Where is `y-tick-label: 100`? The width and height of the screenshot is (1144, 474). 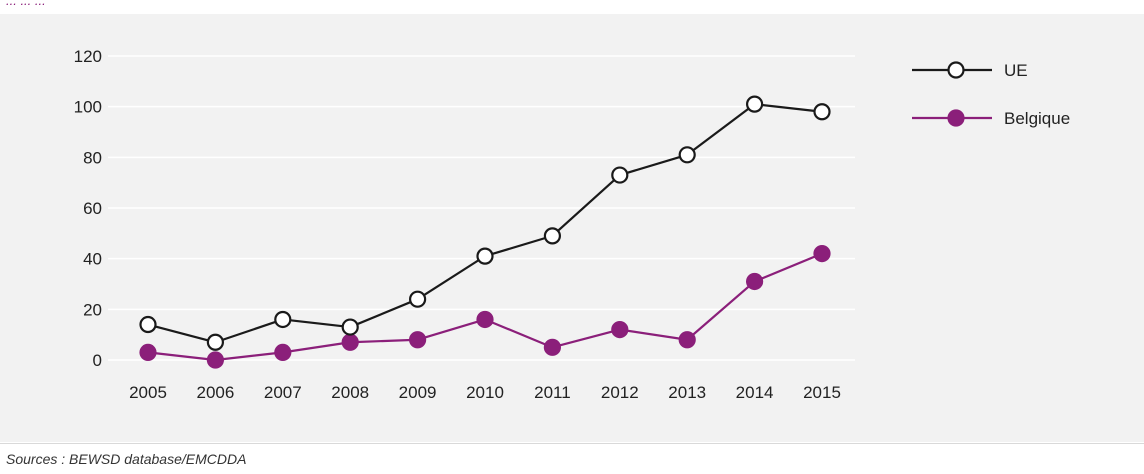
y-tick-label: 100 is located at coordinates (88, 107).